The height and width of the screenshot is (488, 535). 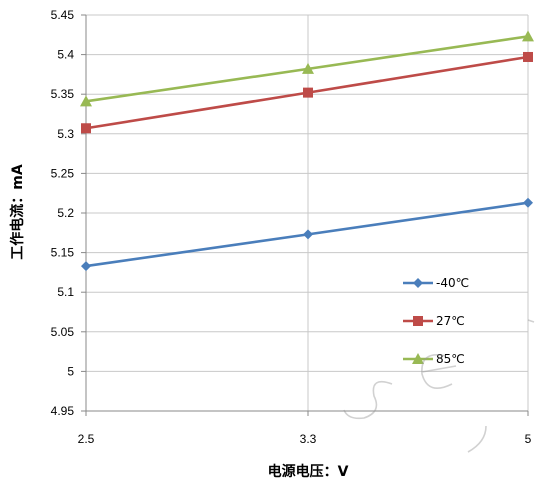 I want to click on legend-item: -40℃, so click(x=436, y=283).